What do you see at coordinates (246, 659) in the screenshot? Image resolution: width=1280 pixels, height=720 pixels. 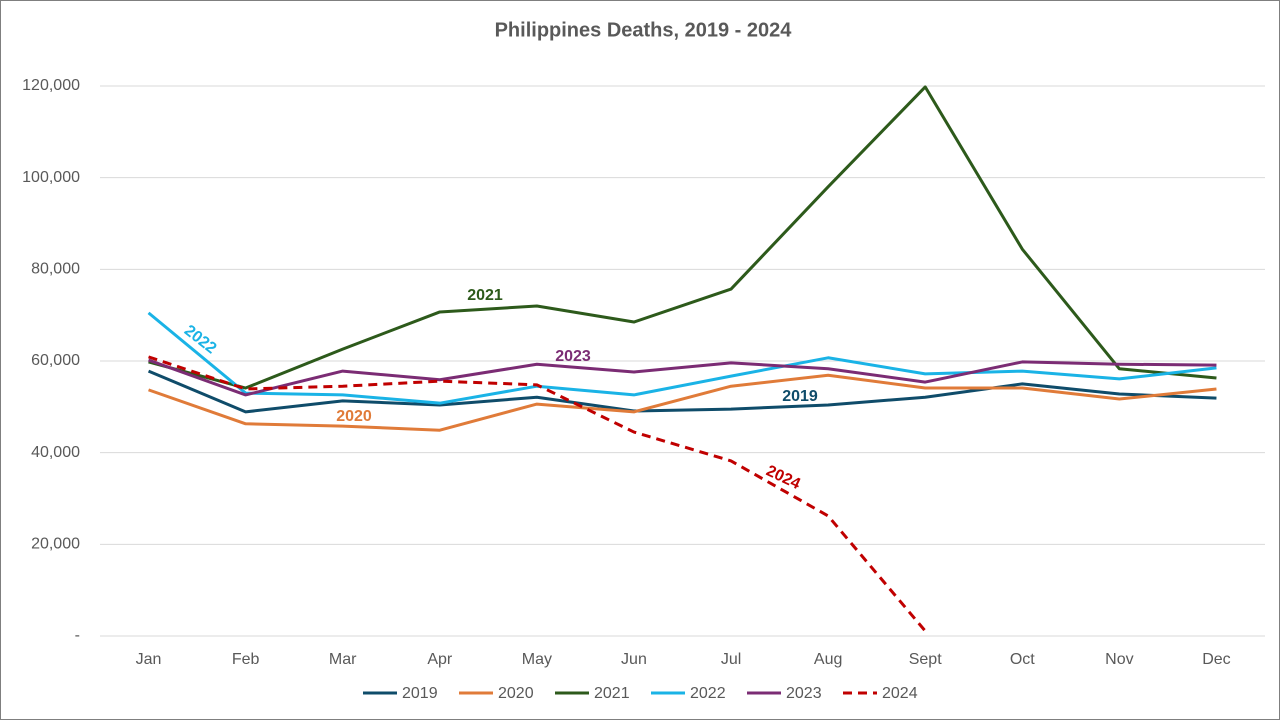 I see `x-tick-label: Feb` at bounding box center [246, 659].